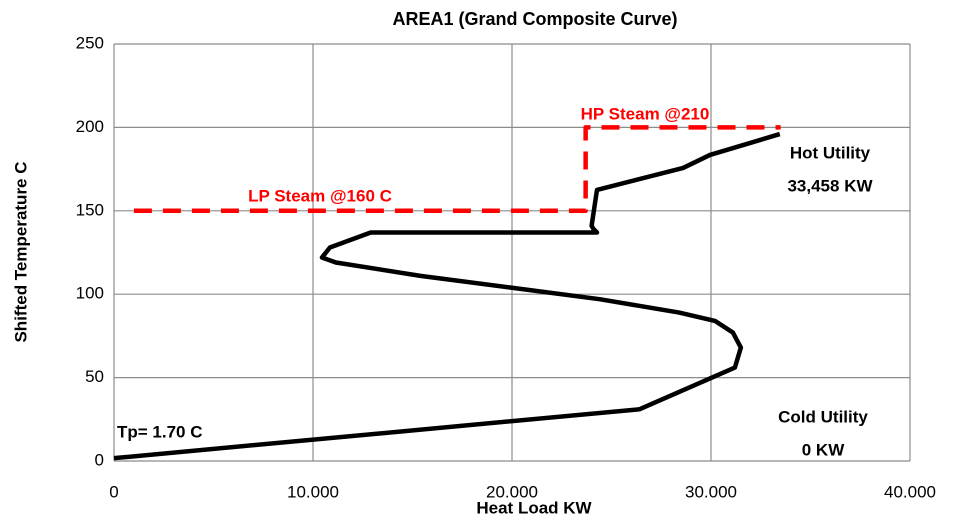 The width and height of the screenshot is (956, 522). What do you see at coordinates (94, 376) in the screenshot?
I see `y-tick-label: 50` at bounding box center [94, 376].